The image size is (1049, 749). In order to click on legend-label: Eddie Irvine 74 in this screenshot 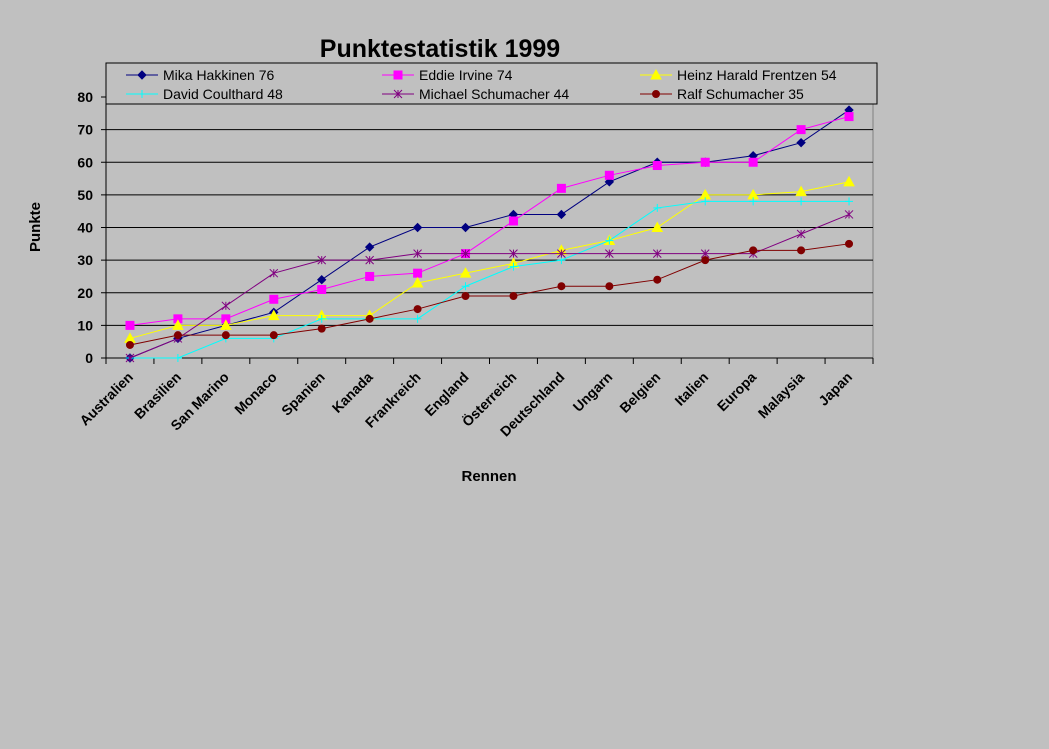, I will do `click(466, 75)`.